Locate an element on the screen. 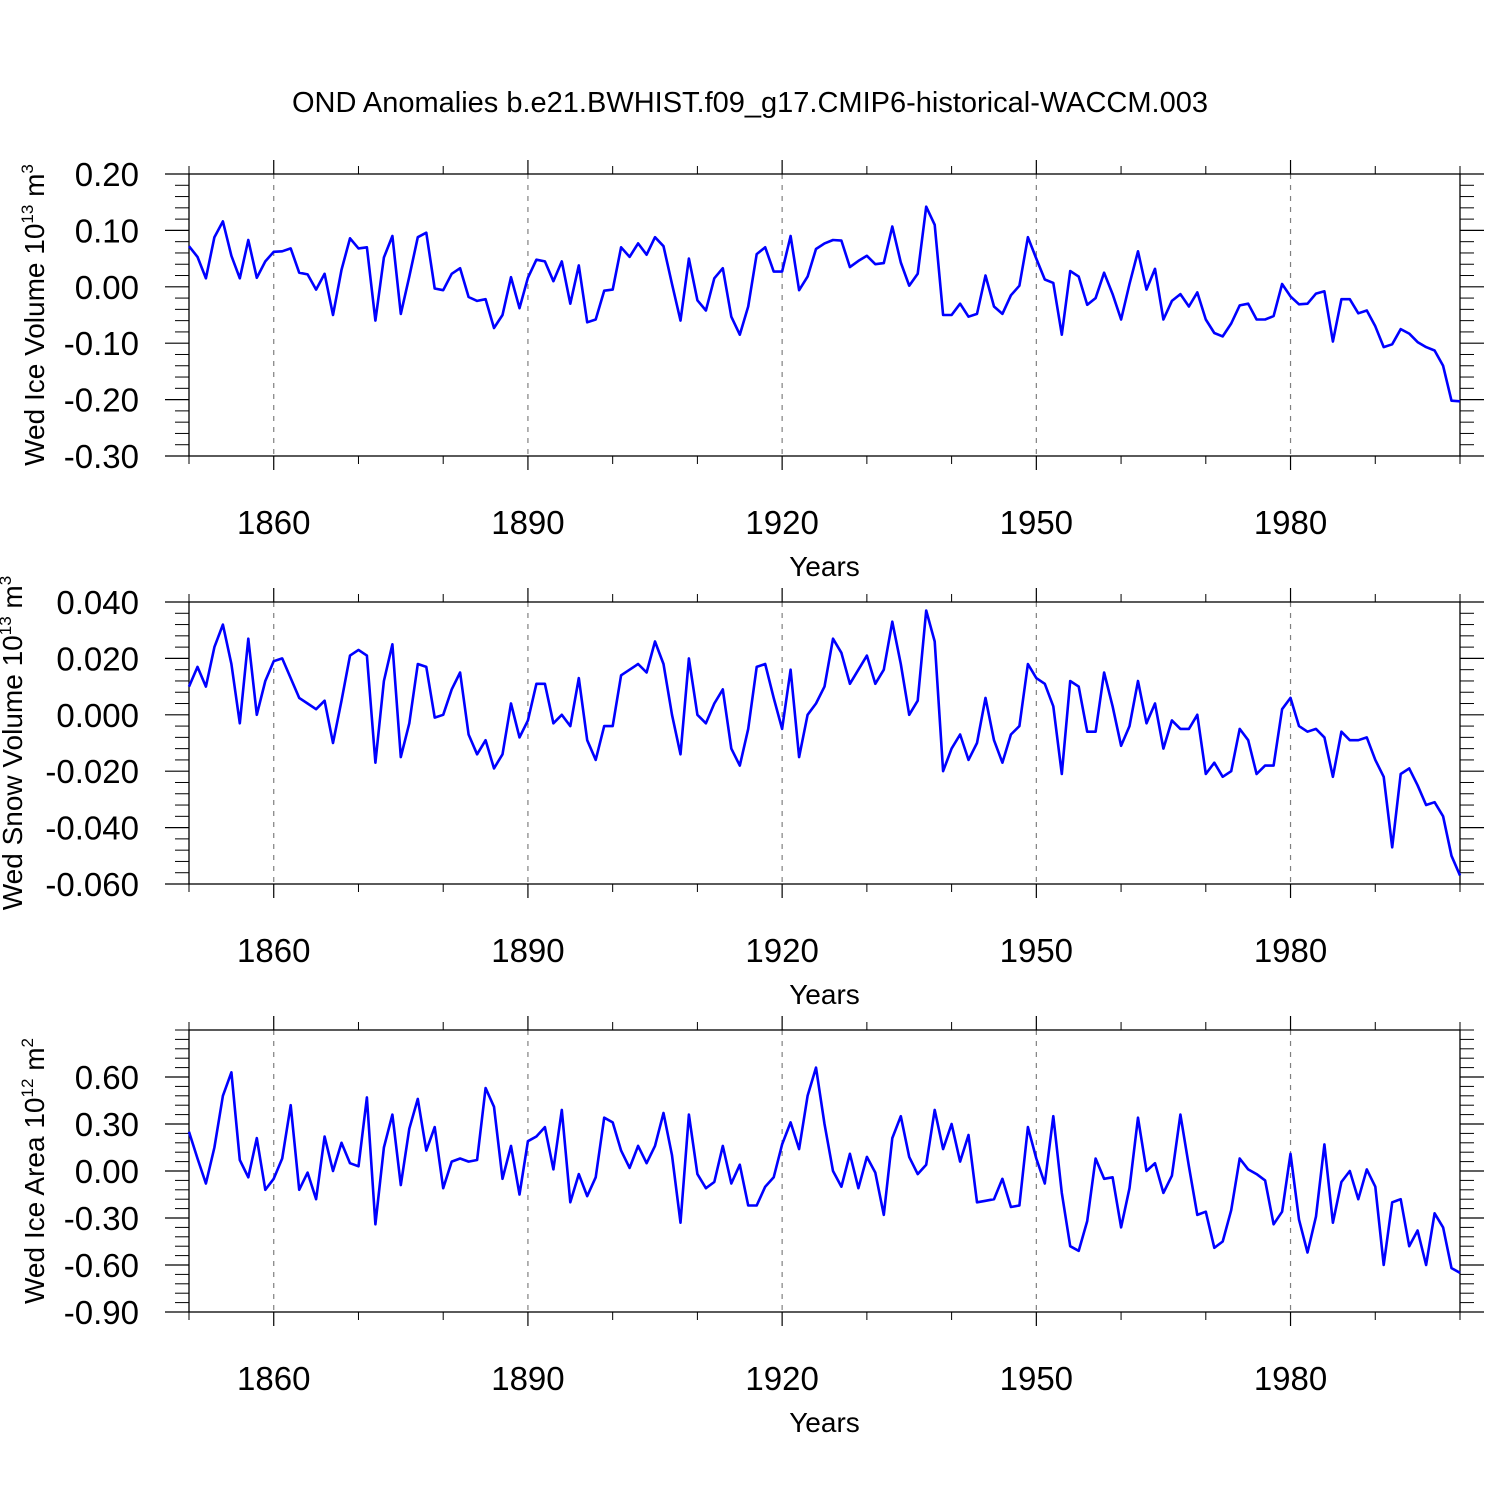 This screenshot has width=1500, height=1500. y-tick-label: -0.20 is located at coordinates (101, 400).